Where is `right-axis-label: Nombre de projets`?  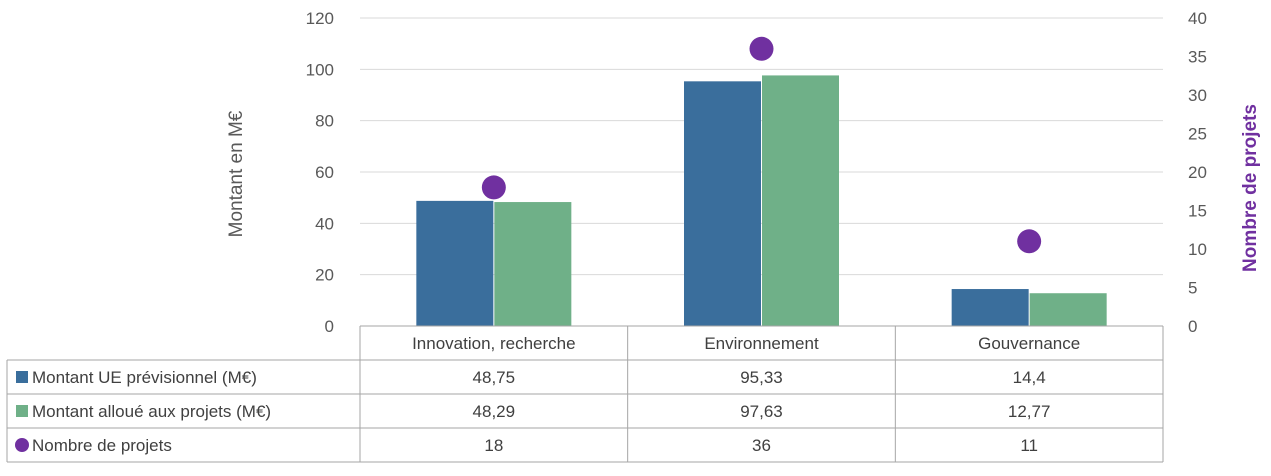 right-axis-label: Nombre de projets is located at coordinates (1250, 188).